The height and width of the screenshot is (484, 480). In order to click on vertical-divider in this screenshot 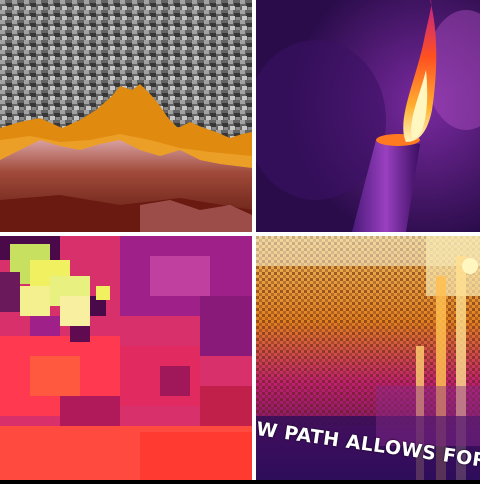, I will do `click(254, 240)`.